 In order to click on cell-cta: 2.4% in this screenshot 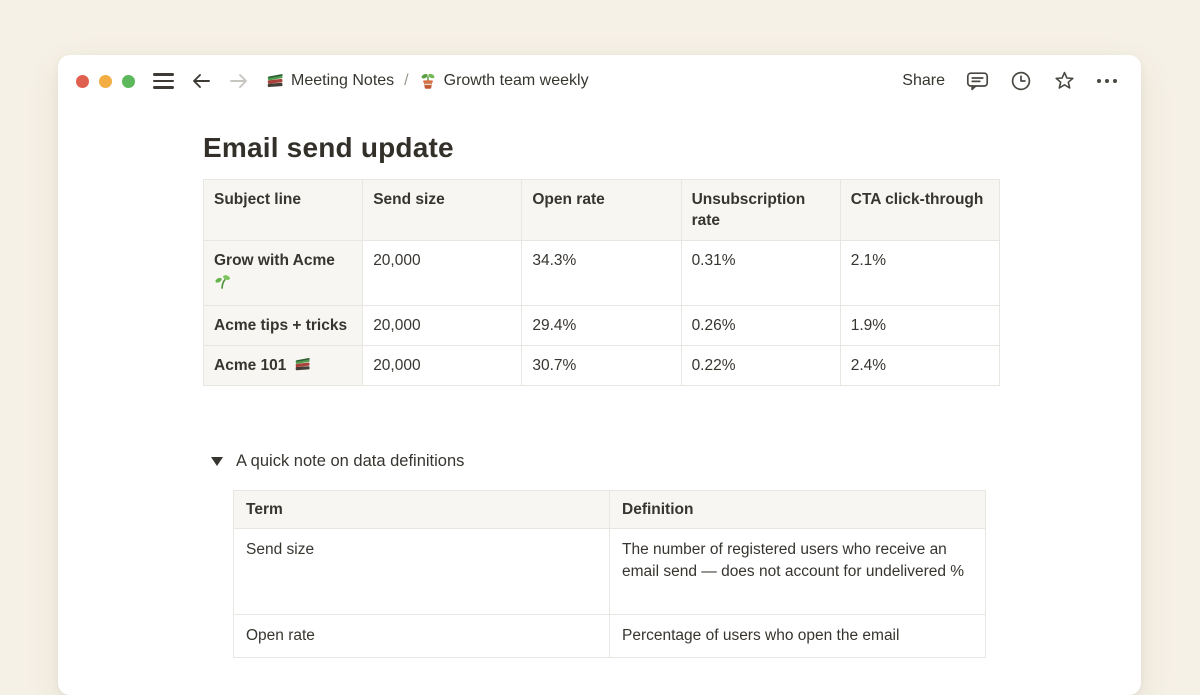, I will do `click(920, 365)`.